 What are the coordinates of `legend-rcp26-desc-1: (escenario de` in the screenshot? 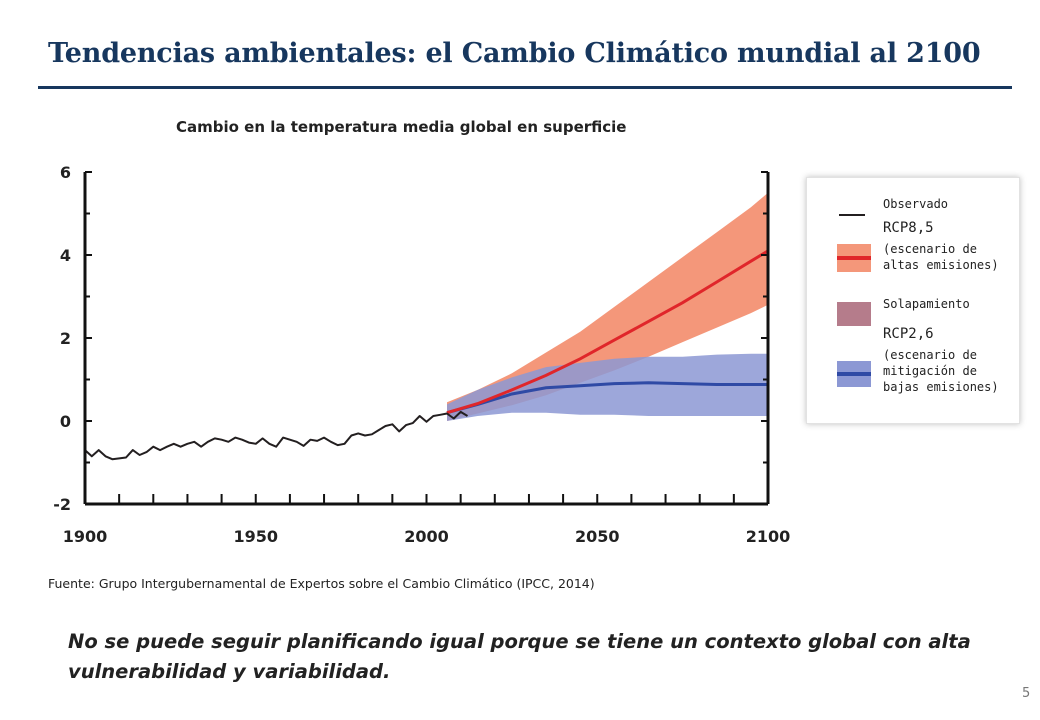 It's located at (930, 355).